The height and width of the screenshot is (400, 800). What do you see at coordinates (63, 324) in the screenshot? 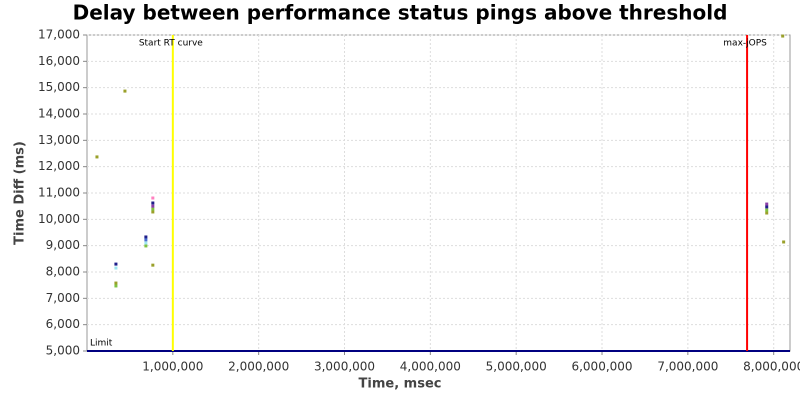
I see `y-tick-label: 6,000` at bounding box center [63, 324].